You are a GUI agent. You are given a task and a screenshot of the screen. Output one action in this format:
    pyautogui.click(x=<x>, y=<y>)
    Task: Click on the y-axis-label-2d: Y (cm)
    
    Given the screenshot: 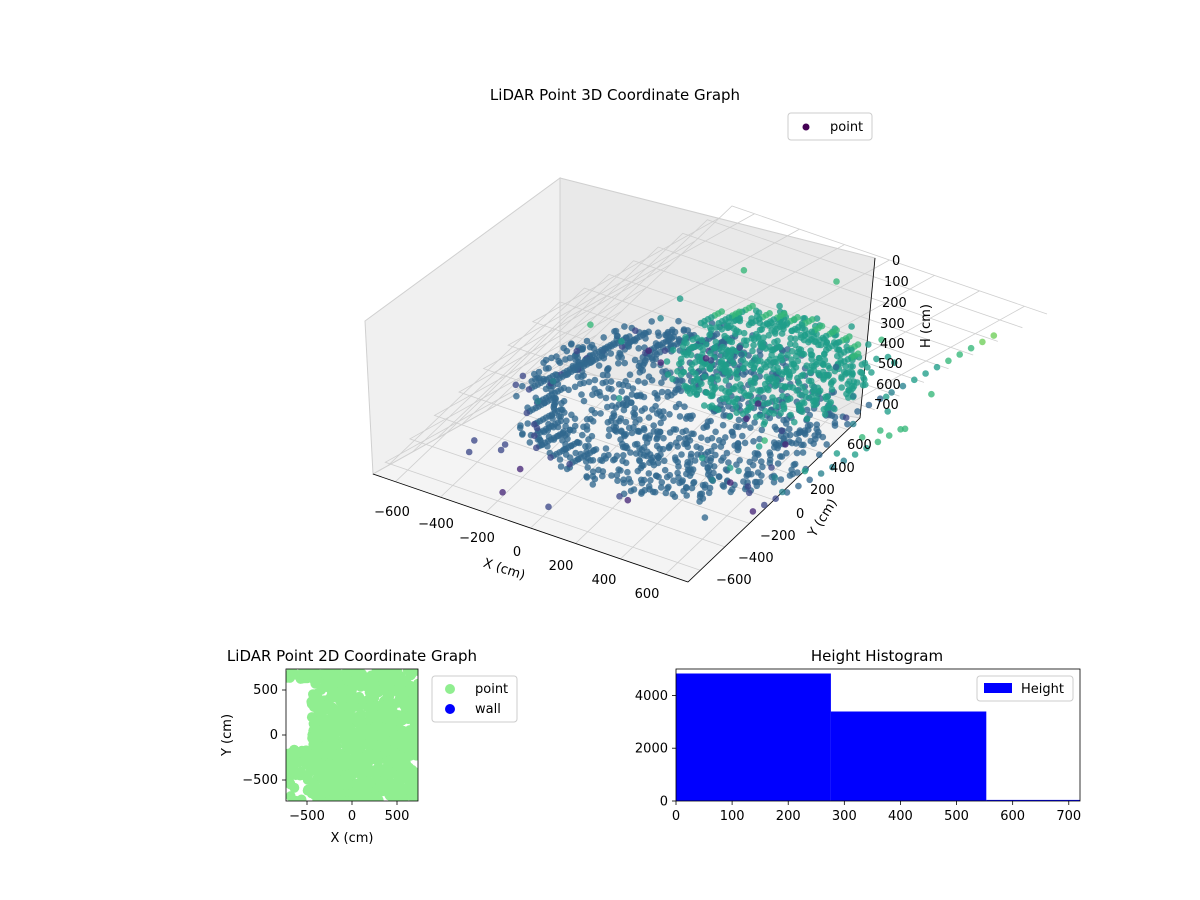 What is the action you would take?
    pyautogui.click(x=227, y=735)
    